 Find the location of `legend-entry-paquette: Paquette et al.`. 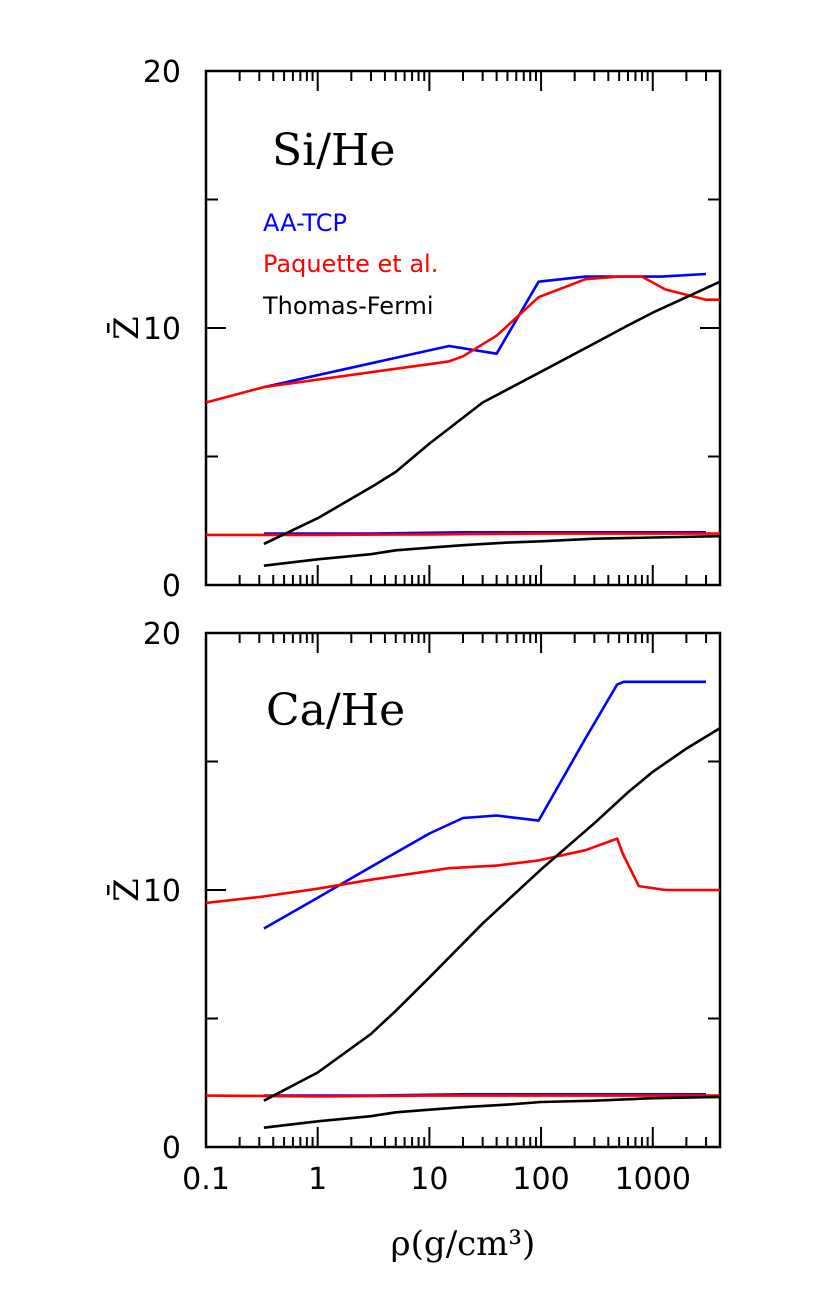

legend-entry-paquette: Paquette et al. is located at coordinates (350, 264).